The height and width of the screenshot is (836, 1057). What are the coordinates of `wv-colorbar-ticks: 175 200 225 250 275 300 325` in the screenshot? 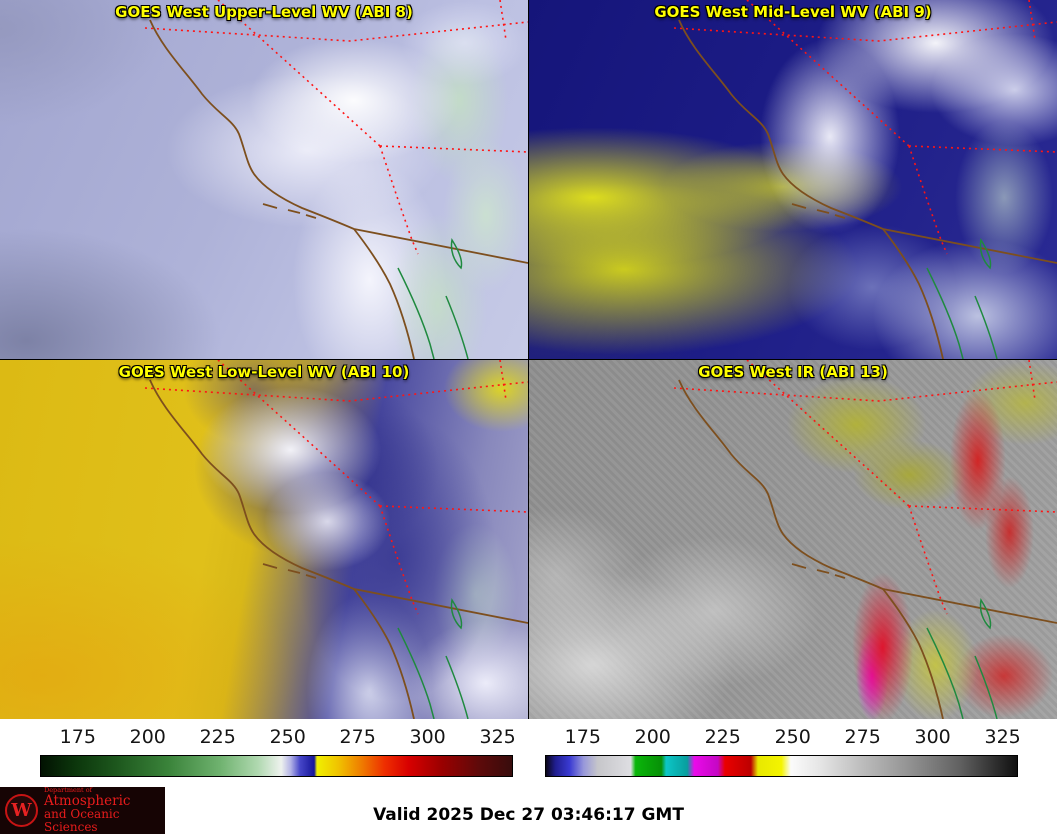 It's located at (278, 737).